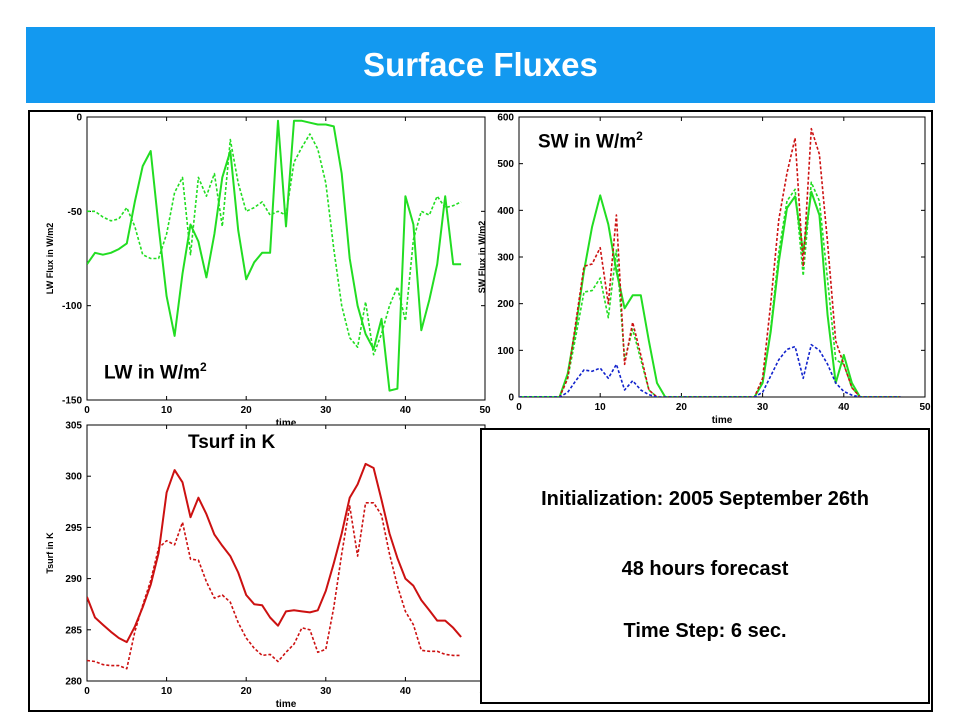 The width and height of the screenshot is (960, 720). What do you see at coordinates (639, 136) in the screenshot?
I see `sw-chart-title-sup: 2` at bounding box center [639, 136].